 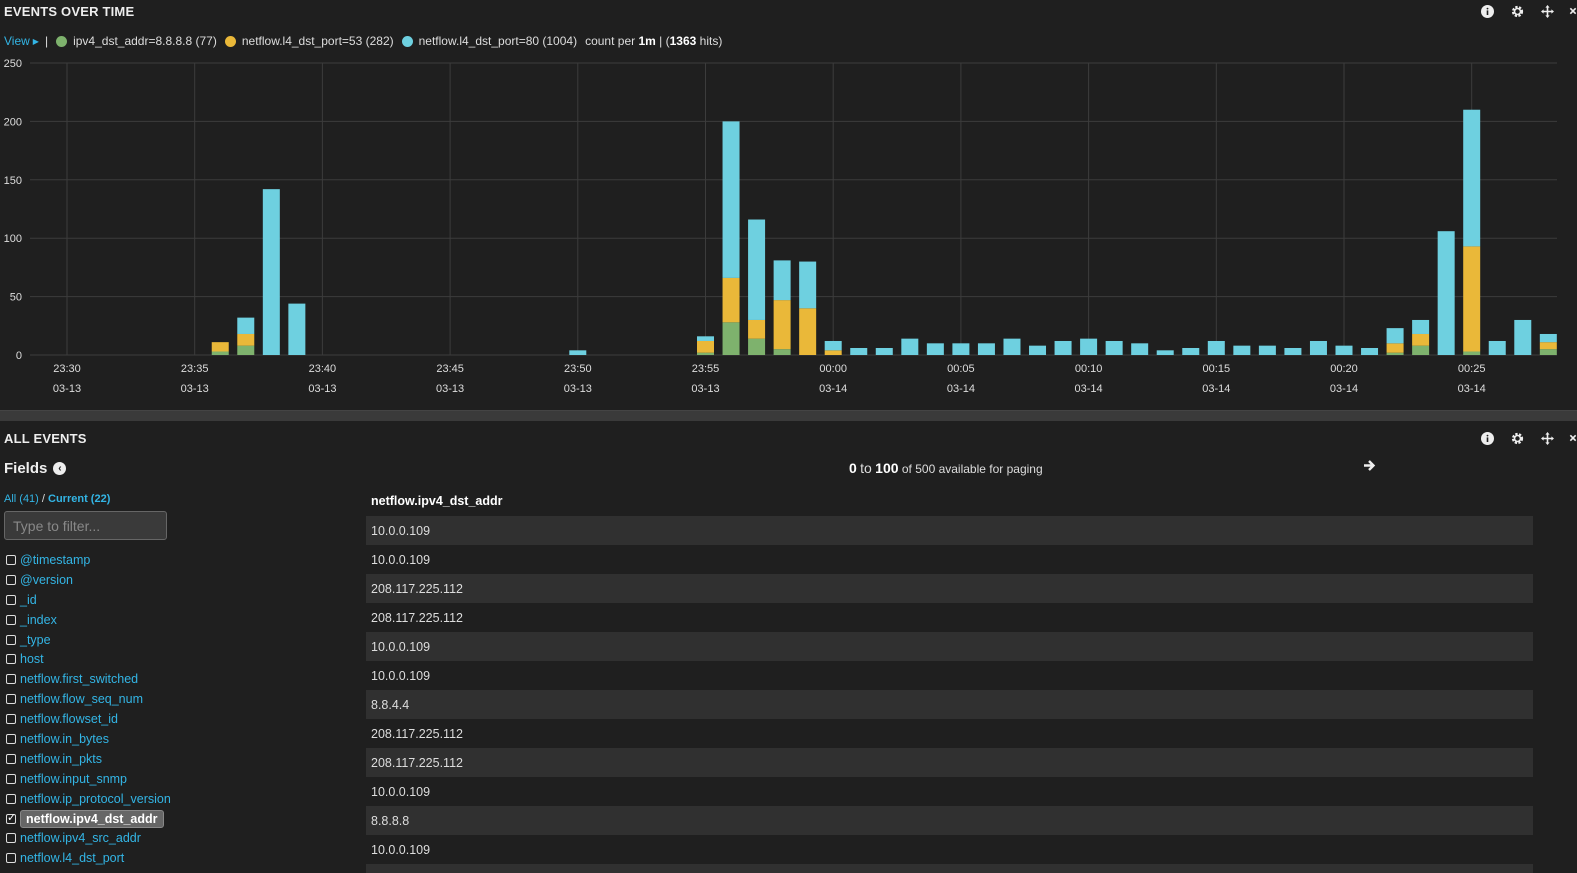 I want to click on field-name-link: netflow.in_pkts, so click(x=61, y=758).